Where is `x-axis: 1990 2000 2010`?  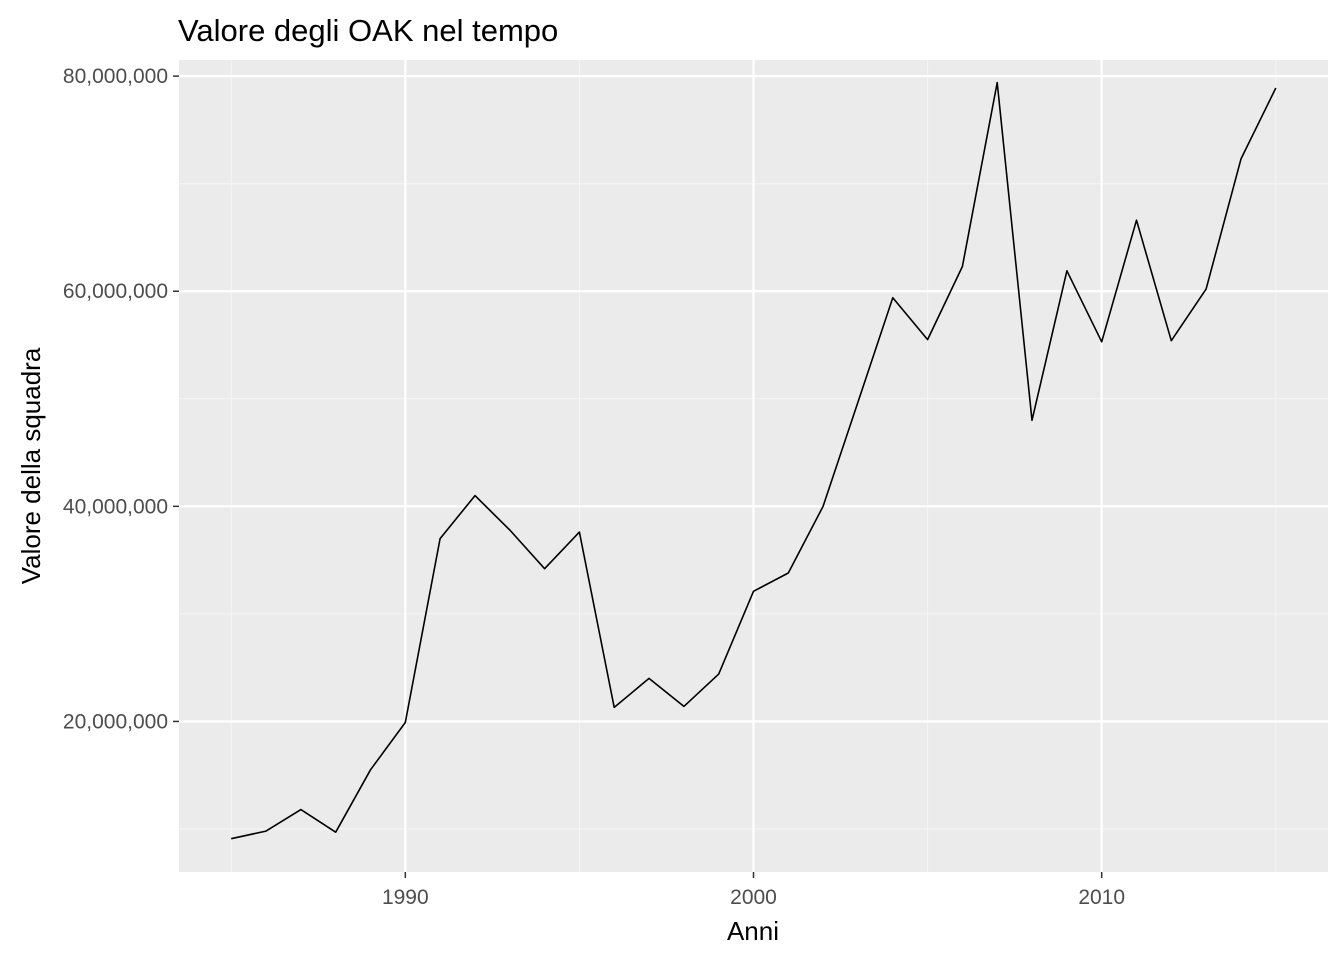 x-axis: 1990 2000 2010 is located at coordinates (753, 890).